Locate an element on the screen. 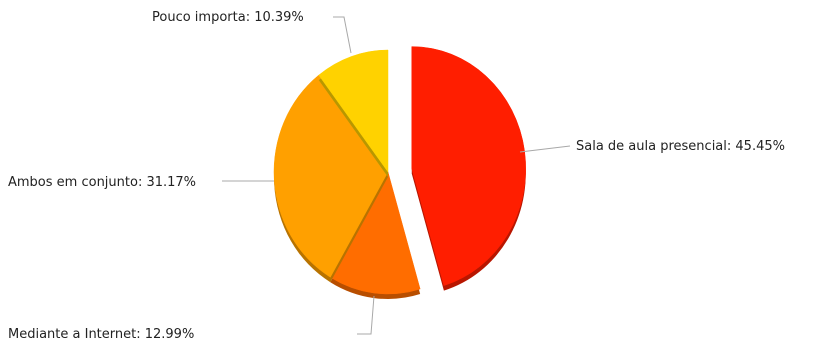 The width and height of the screenshot is (813, 343). slice-label: Mediante a Internet: 12.99% is located at coordinates (101, 334).